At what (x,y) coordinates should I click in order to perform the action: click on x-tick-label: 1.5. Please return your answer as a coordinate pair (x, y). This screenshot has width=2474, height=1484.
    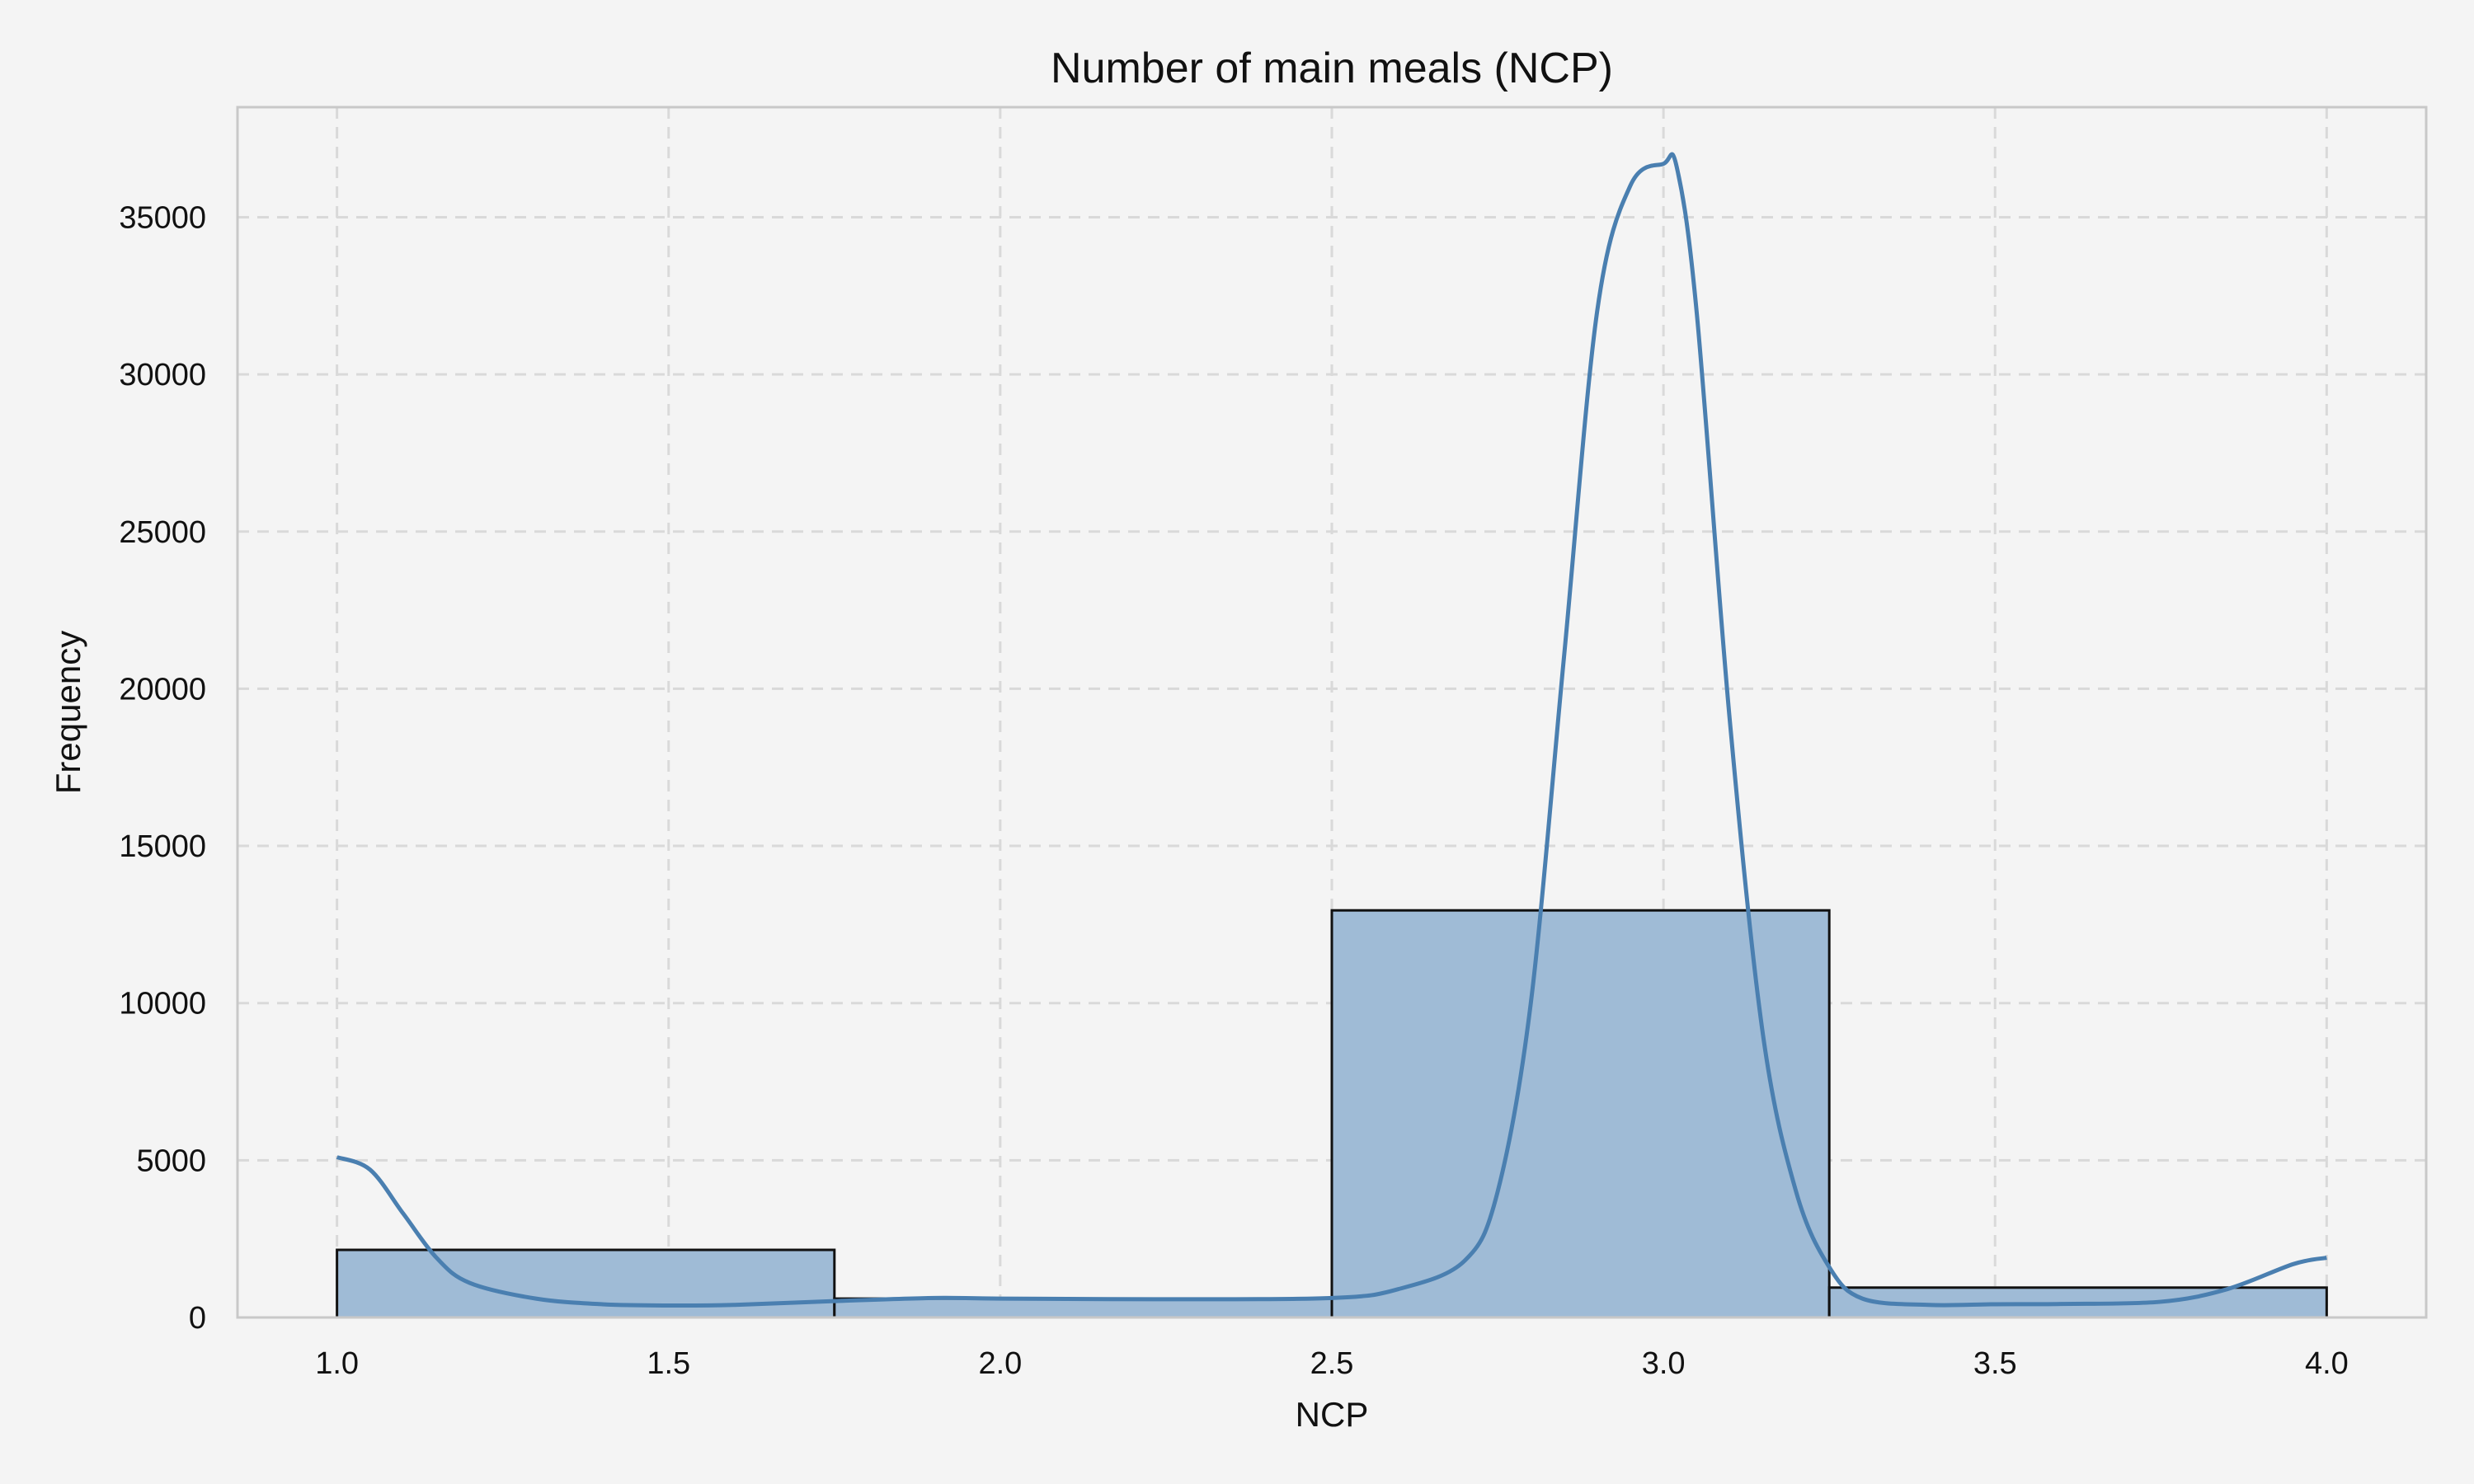
    Looking at the image, I should click on (668, 1363).